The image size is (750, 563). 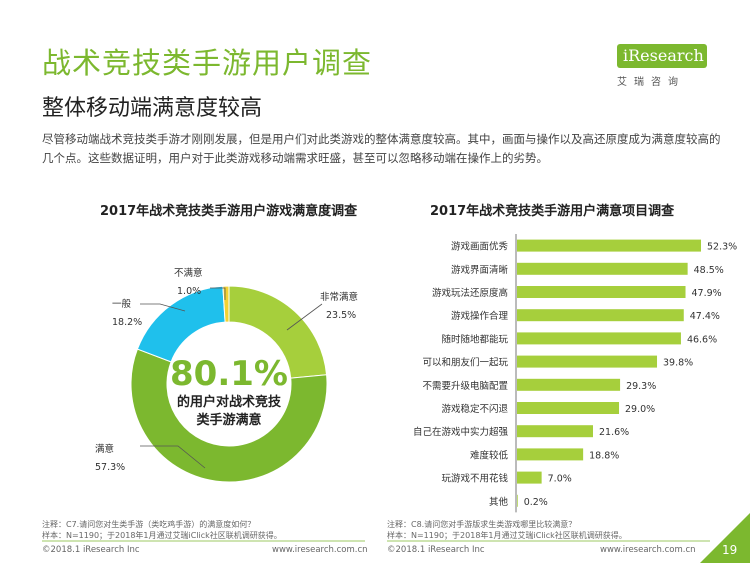 I want to click on bar-value-10: 18.8%, so click(x=604, y=455).